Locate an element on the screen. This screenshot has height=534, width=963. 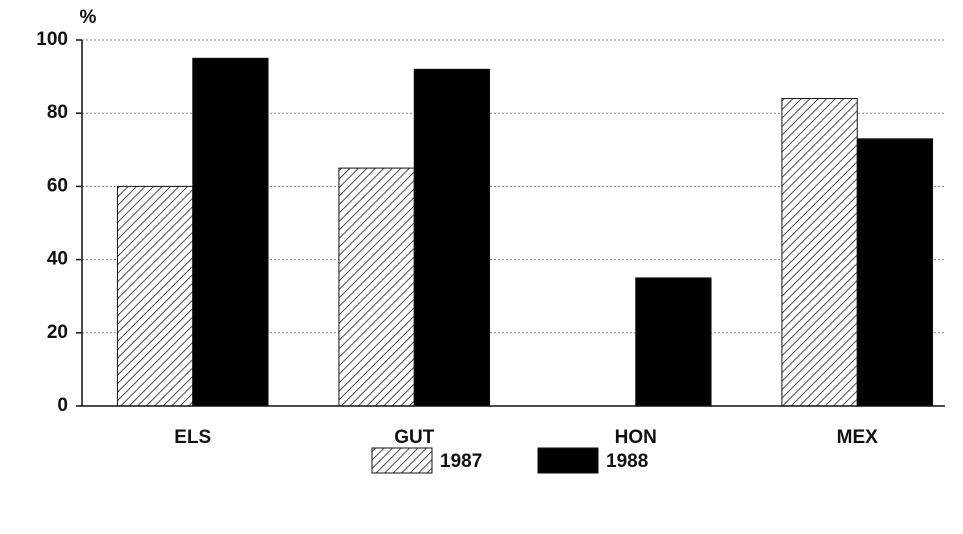
x-tick-label: GUT is located at coordinates (414, 437).